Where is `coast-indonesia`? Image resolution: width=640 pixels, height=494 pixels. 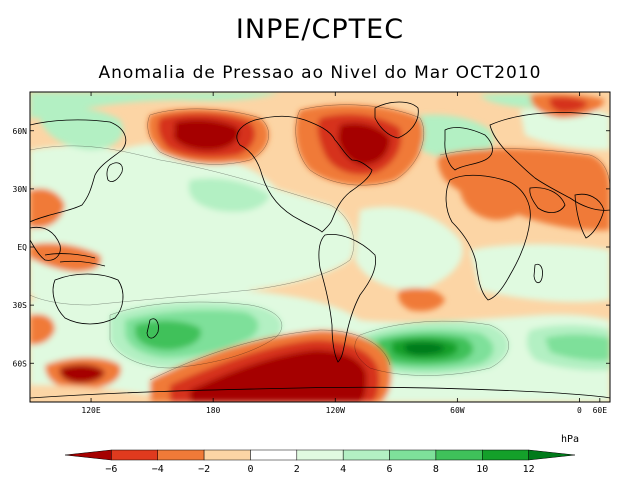
coast-indonesia is located at coordinates (75, 260).